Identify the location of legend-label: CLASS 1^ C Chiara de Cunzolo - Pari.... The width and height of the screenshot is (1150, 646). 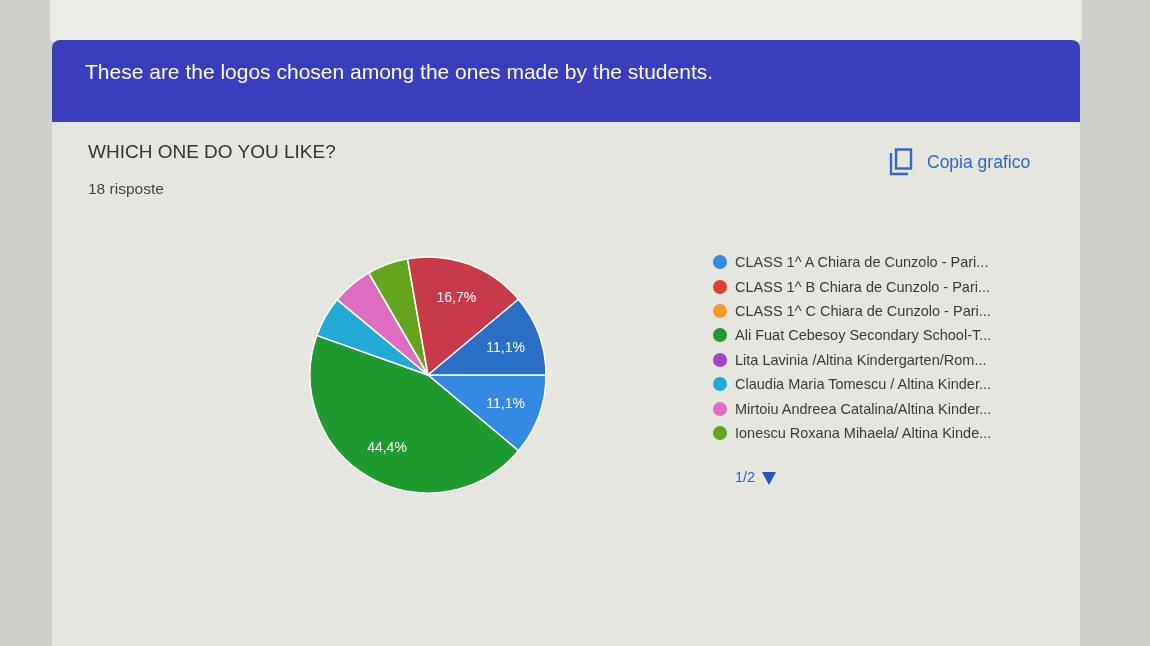
(863, 310).